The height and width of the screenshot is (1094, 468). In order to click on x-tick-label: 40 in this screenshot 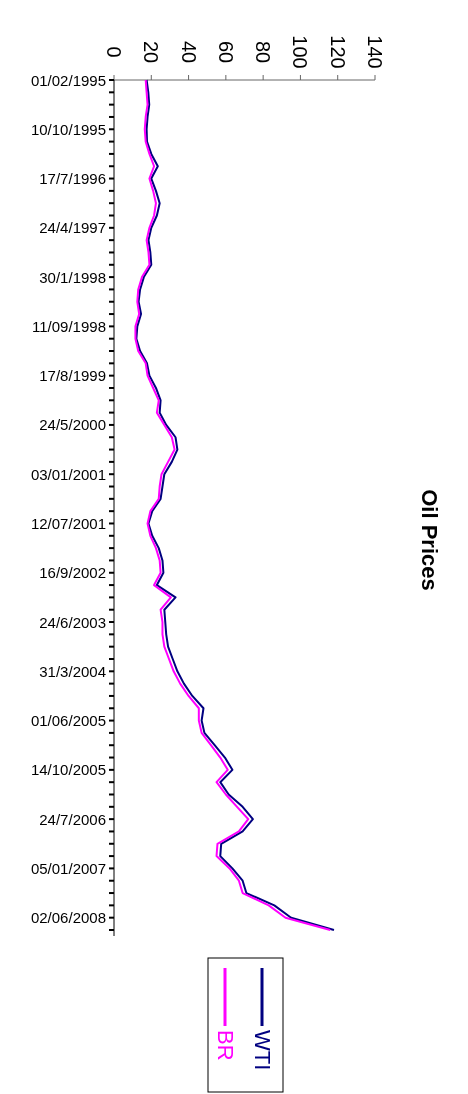, I will do `click(188, 52)`.